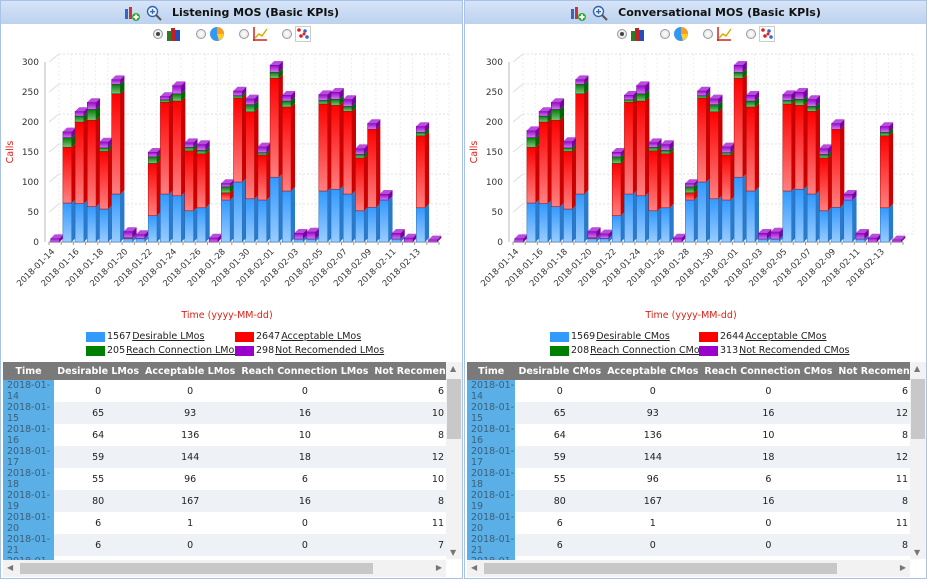  What do you see at coordinates (453, 368) in the screenshot?
I see `scroll-up-arrow: ▲` at bounding box center [453, 368].